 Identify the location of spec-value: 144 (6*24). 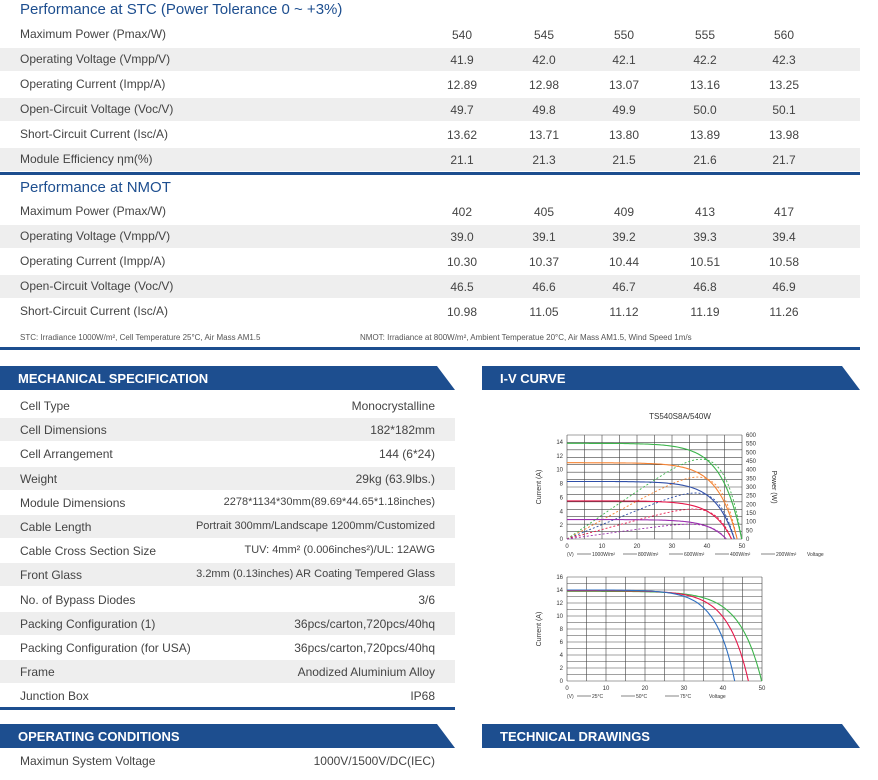
(406, 454).